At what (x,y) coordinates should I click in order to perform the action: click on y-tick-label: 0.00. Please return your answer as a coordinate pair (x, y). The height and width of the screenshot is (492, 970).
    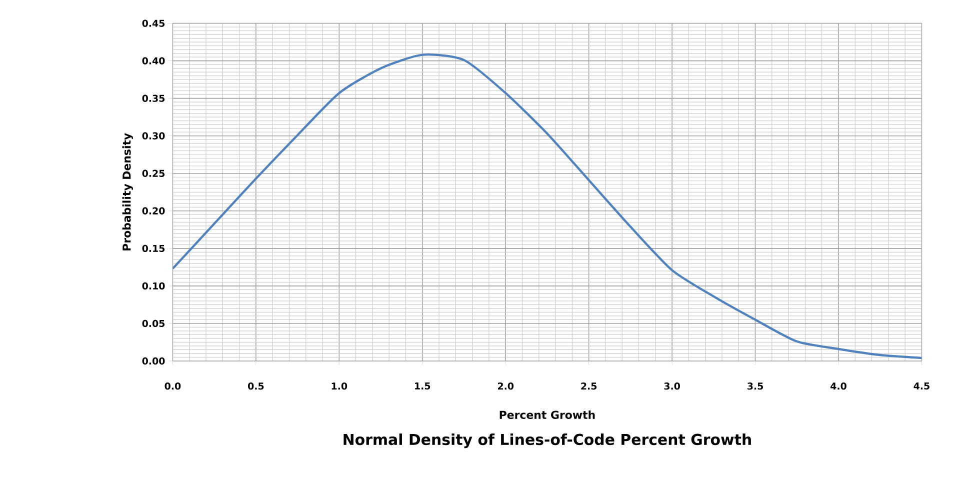
    Looking at the image, I should click on (153, 361).